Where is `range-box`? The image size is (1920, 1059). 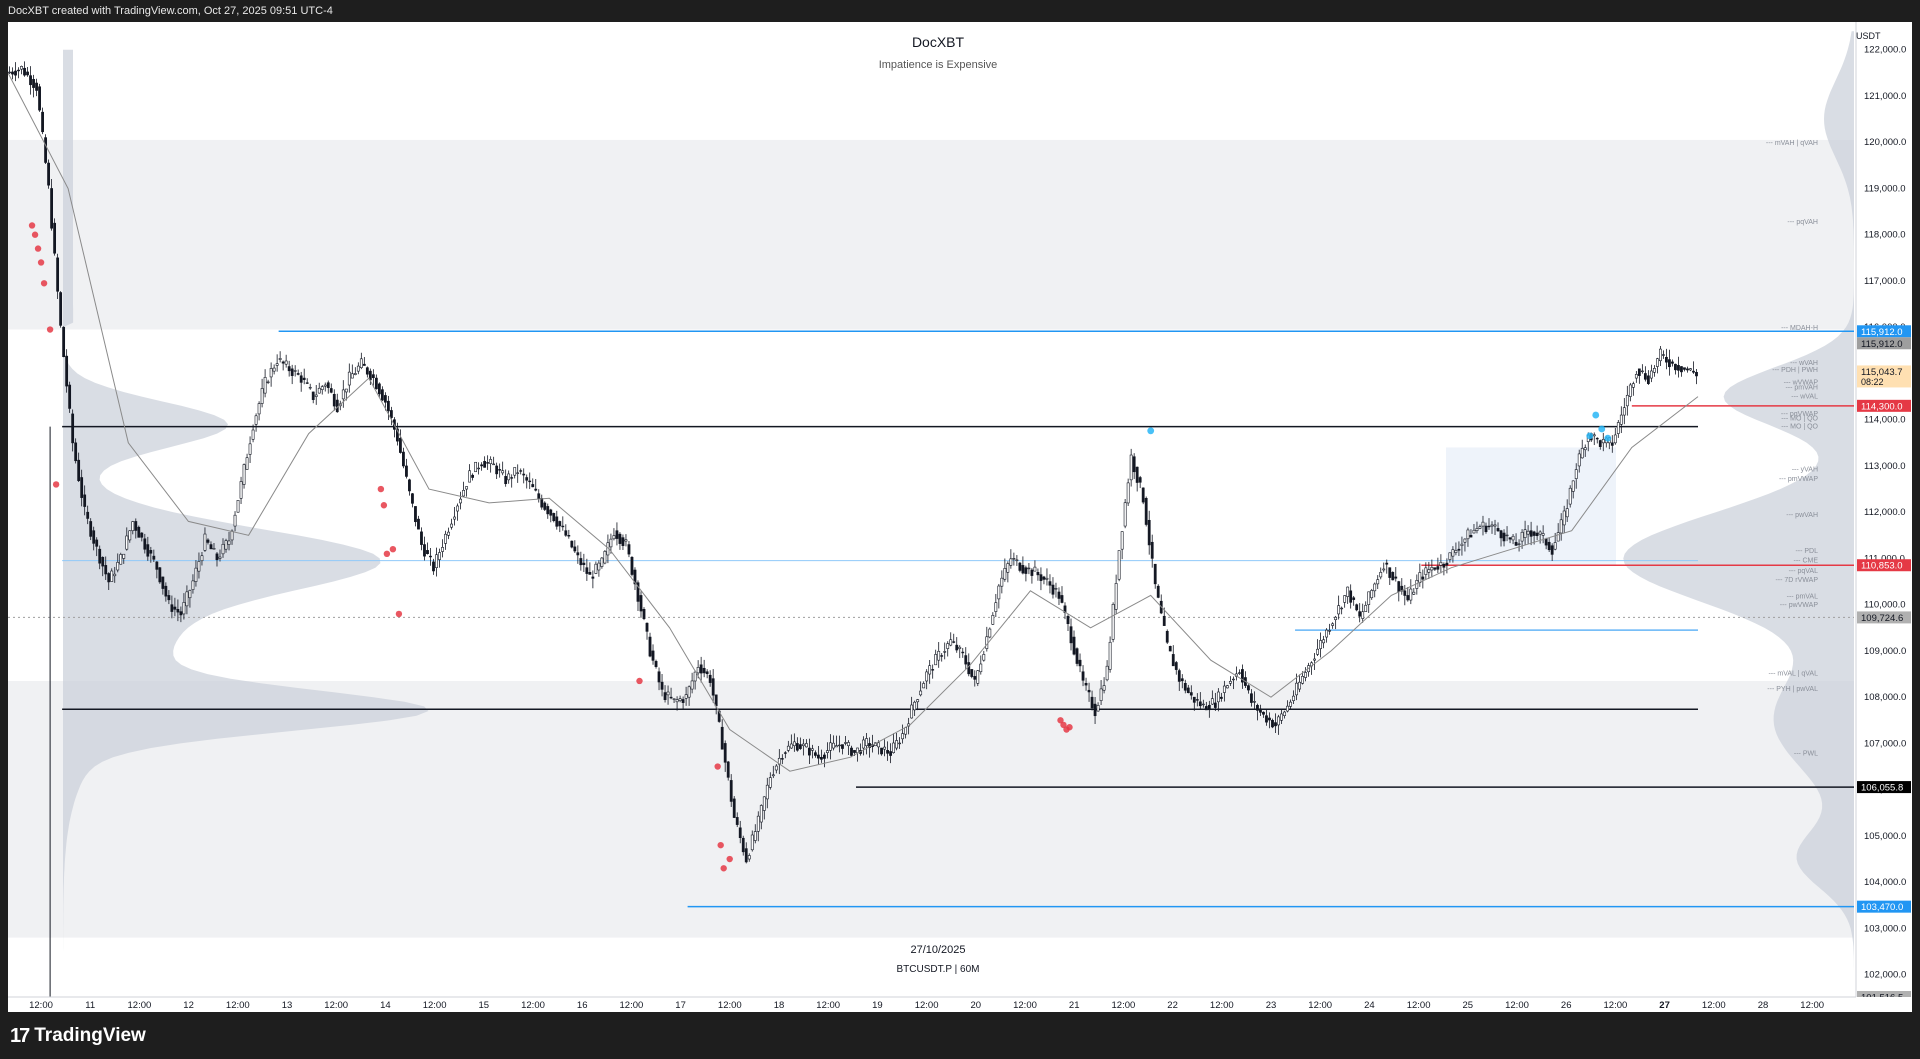
range-box is located at coordinates (1531, 506).